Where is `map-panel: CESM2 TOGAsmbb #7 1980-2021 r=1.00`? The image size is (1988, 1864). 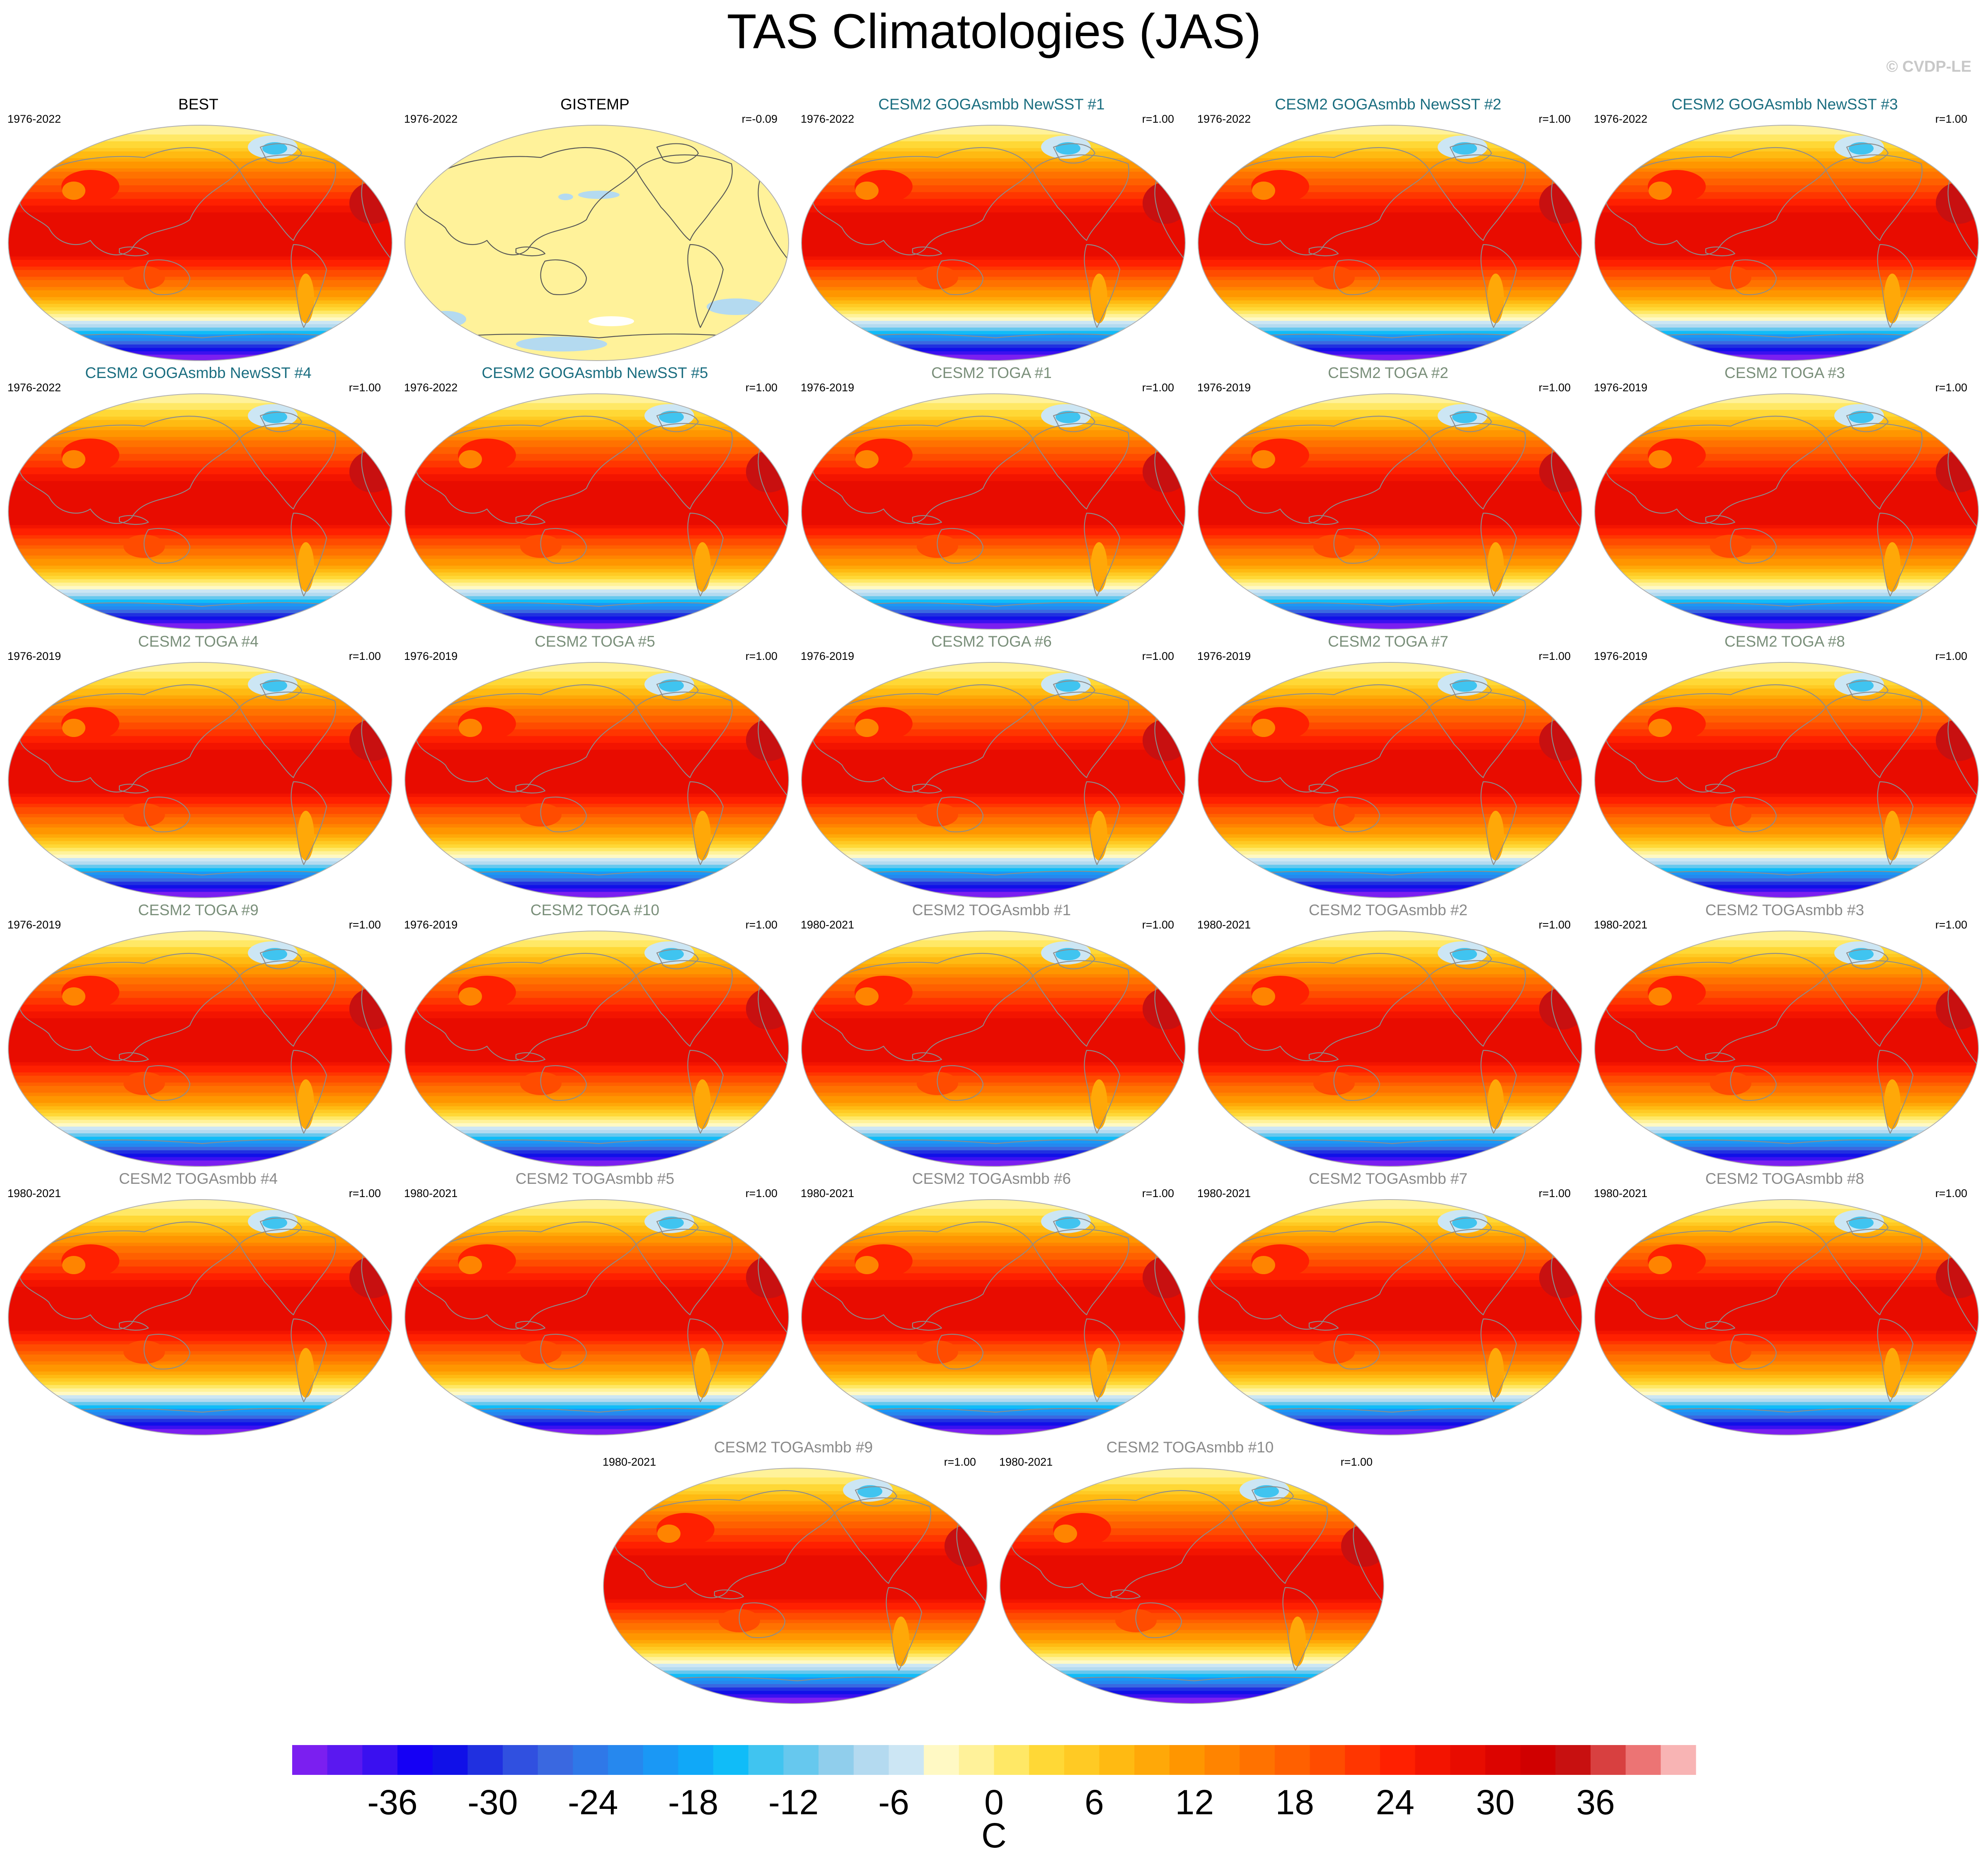
map-panel: CESM2 TOGAsmbb #7 1980-2021 r=1.00 is located at coordinates (1388, 1304).